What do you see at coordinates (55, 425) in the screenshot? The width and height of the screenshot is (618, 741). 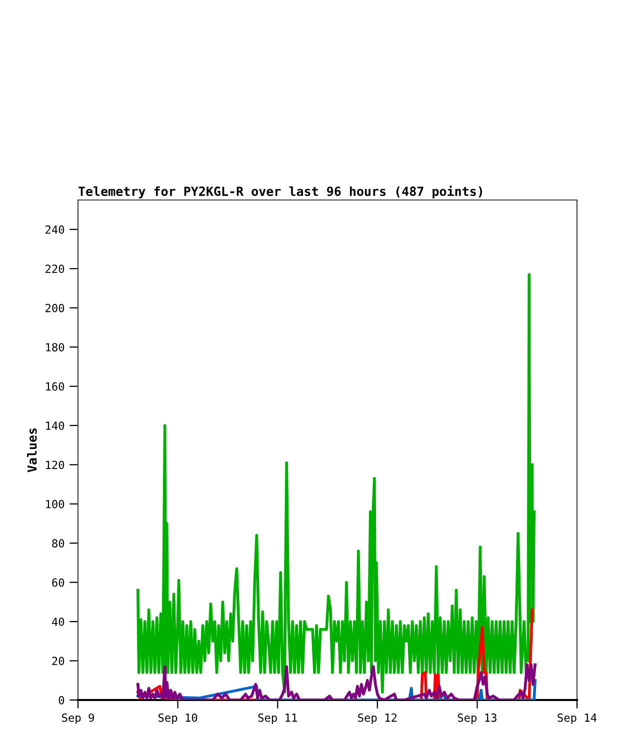 I see `y-tick-label: 140` at bounding box center [55, 425].